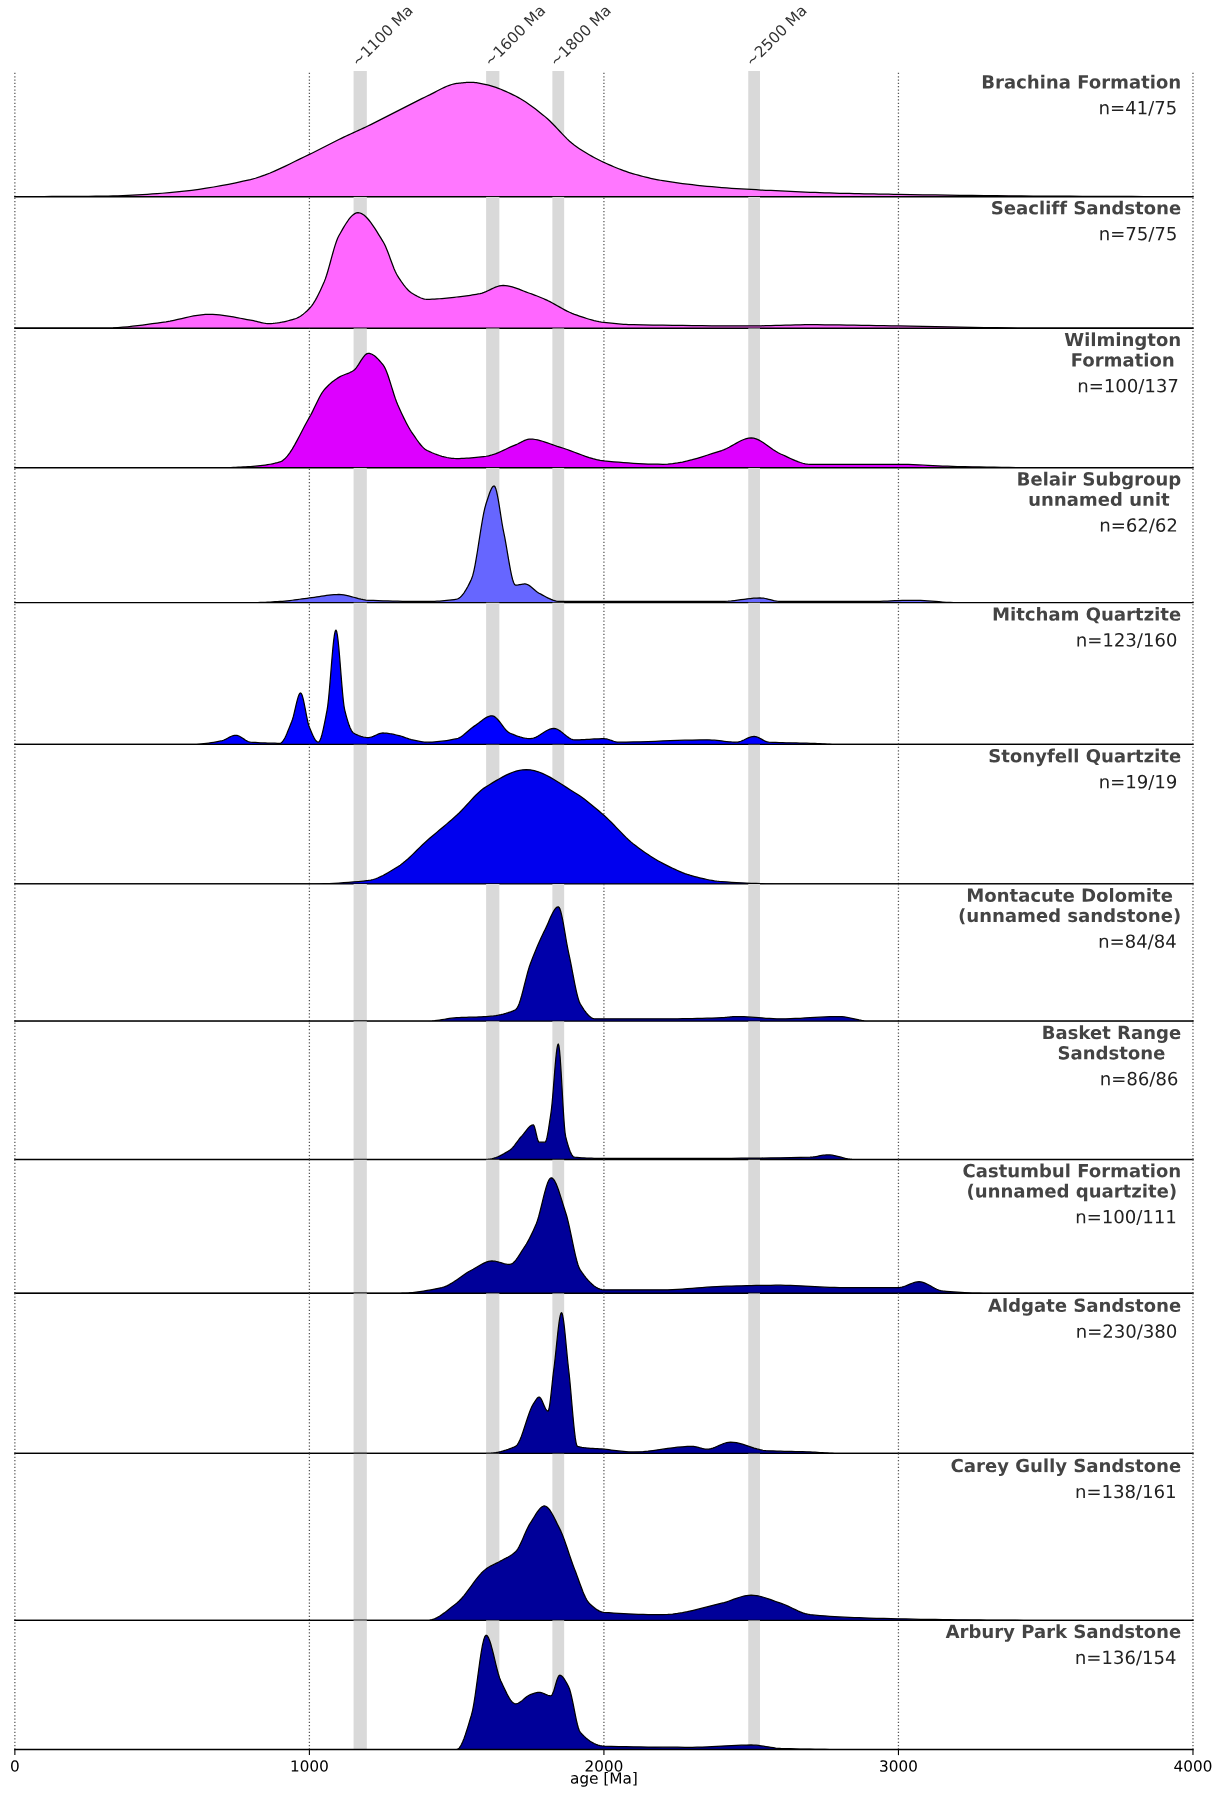  What do you see at coordinates (1071, 1182) in the screenshot?
I see `chart-title: Castumbul Formation (unnamed quartzite)` at bounding box center [1071, 1182].